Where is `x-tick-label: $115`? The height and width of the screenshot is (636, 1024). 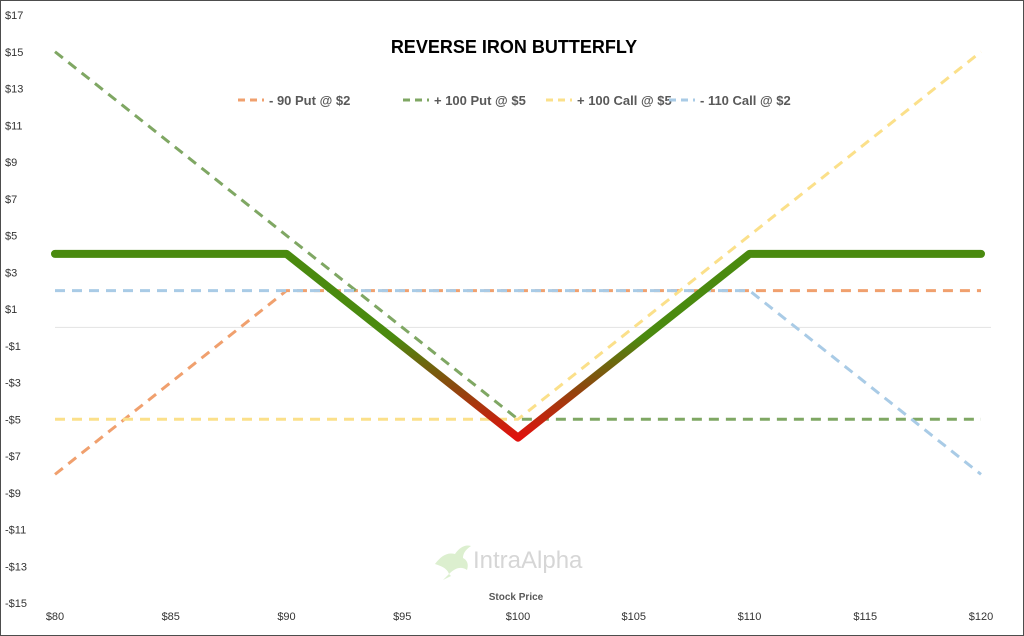
x-tick-label: $115 is located at coordinates (865, 617).